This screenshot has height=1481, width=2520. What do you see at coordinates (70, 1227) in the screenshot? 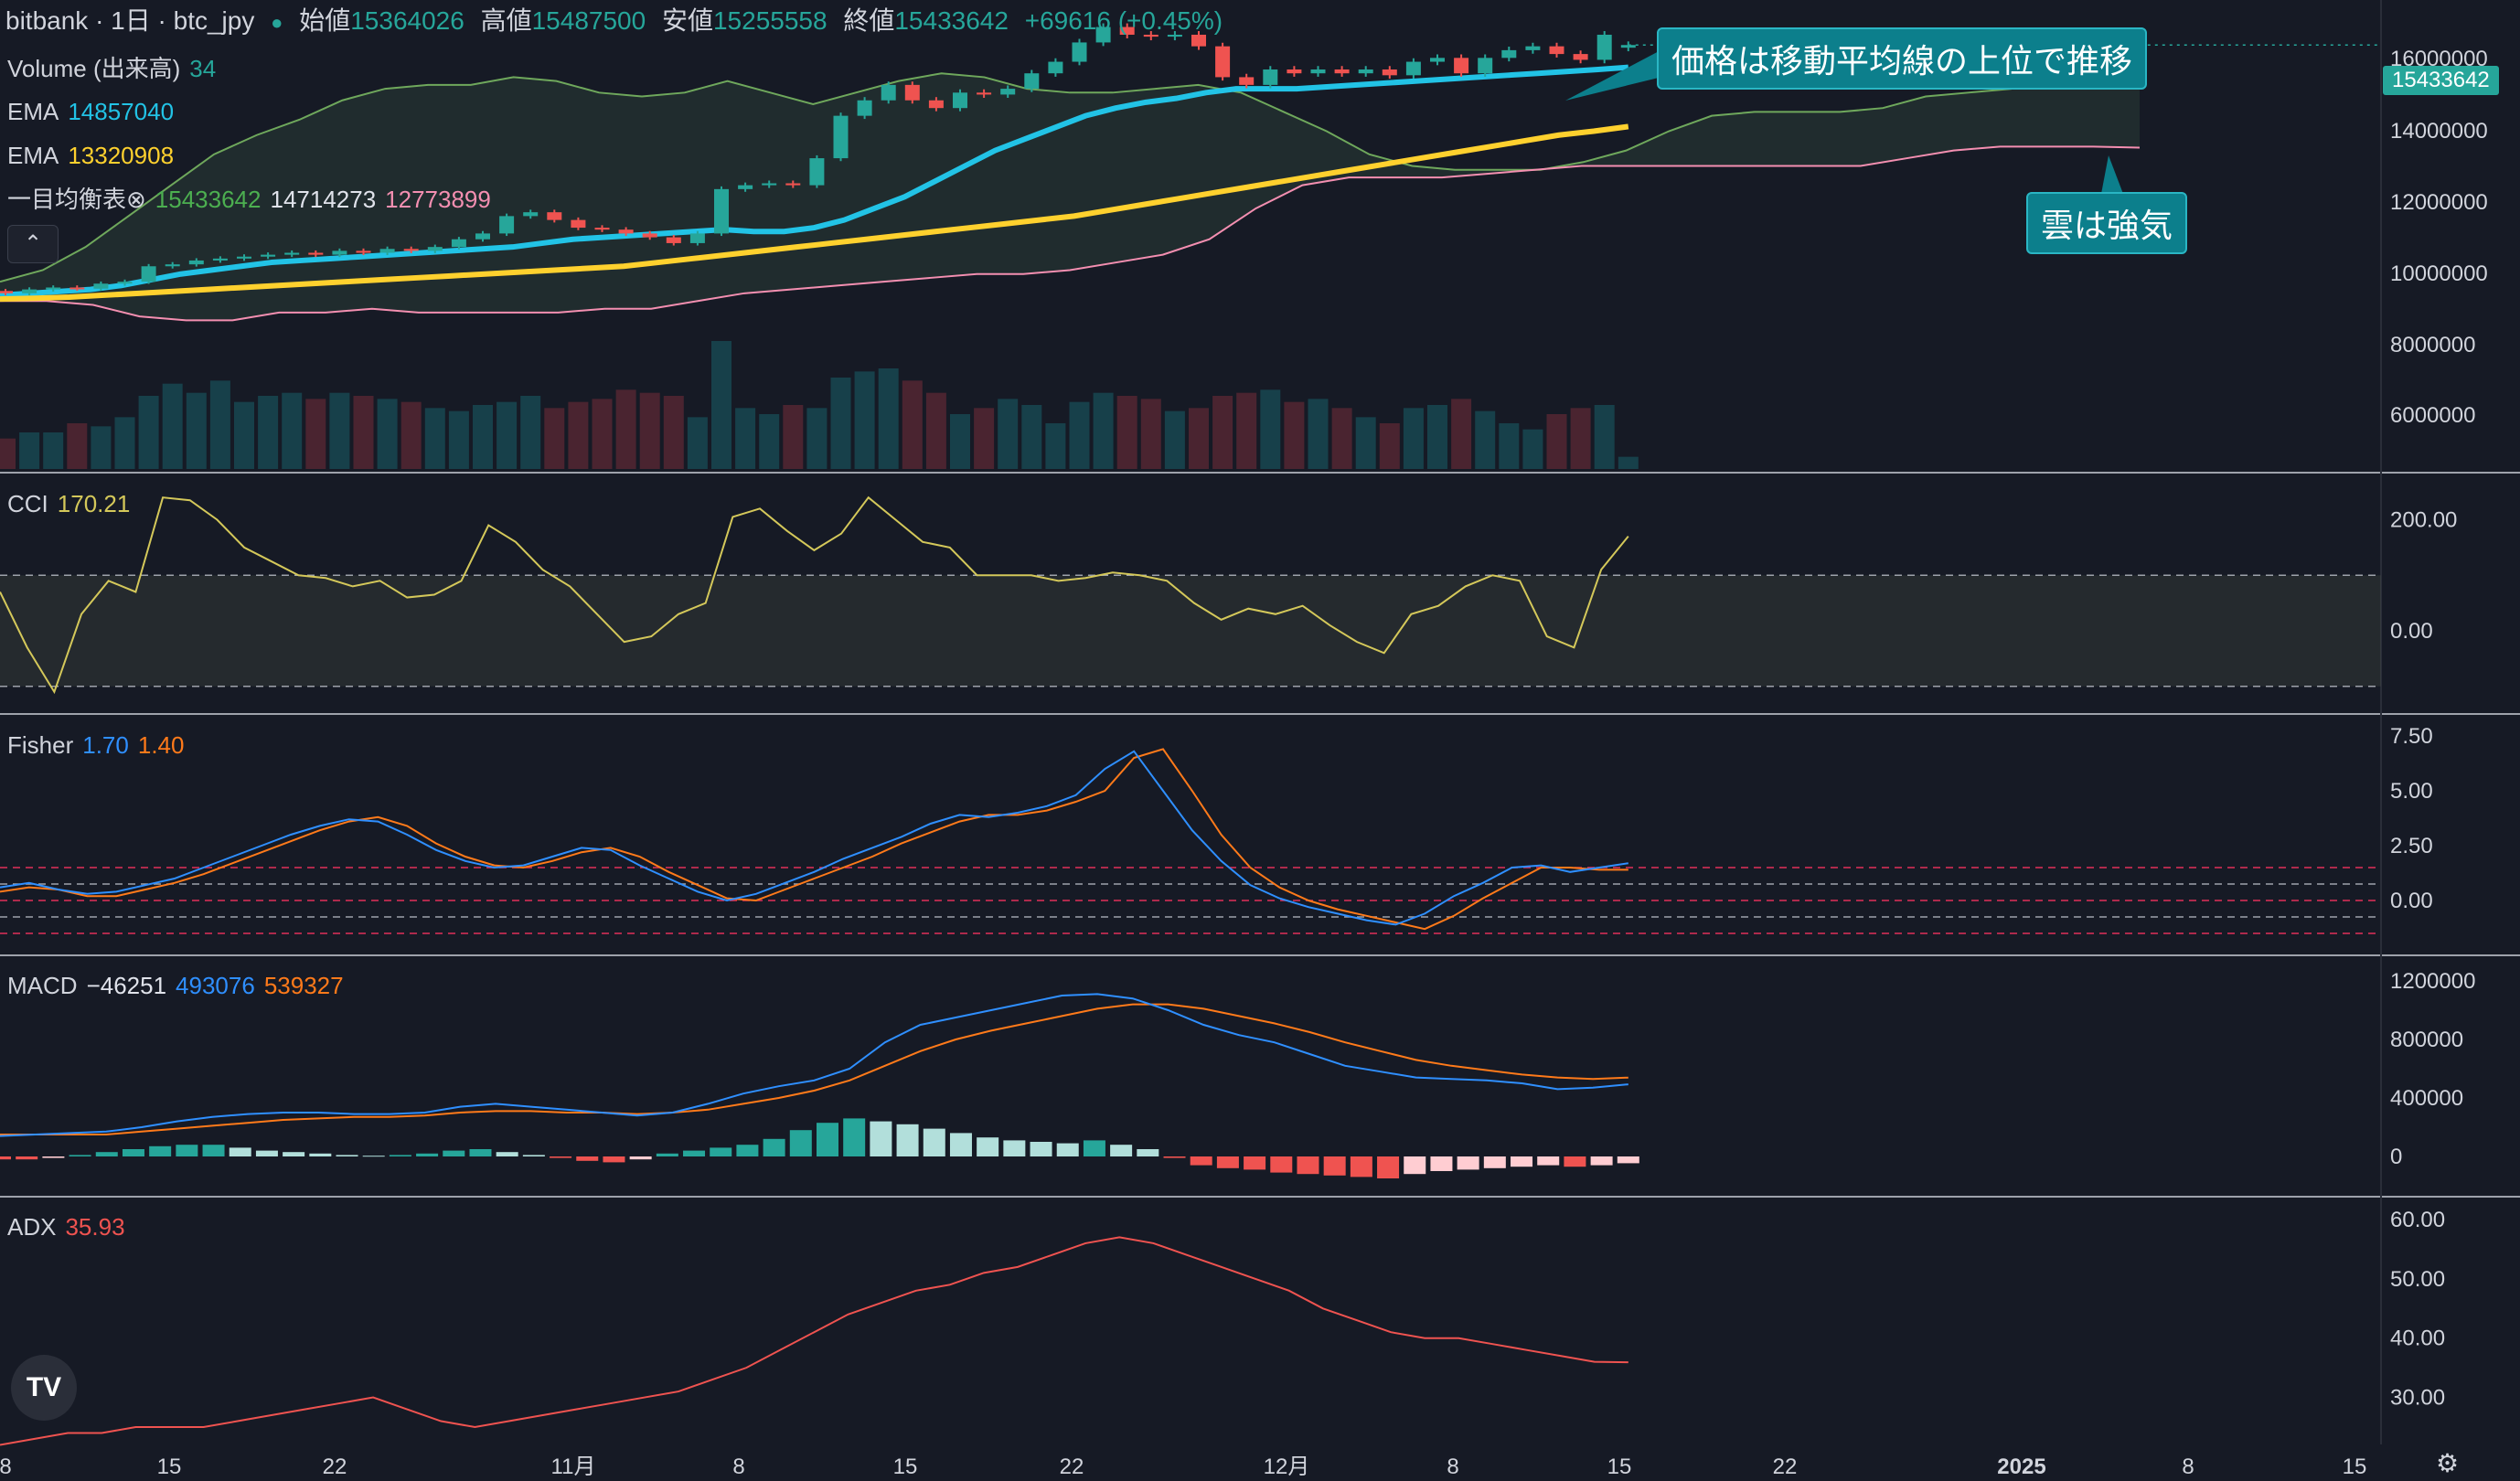
I see `adx-legend: ADX 35.93` at bounding box center [70, 1227].